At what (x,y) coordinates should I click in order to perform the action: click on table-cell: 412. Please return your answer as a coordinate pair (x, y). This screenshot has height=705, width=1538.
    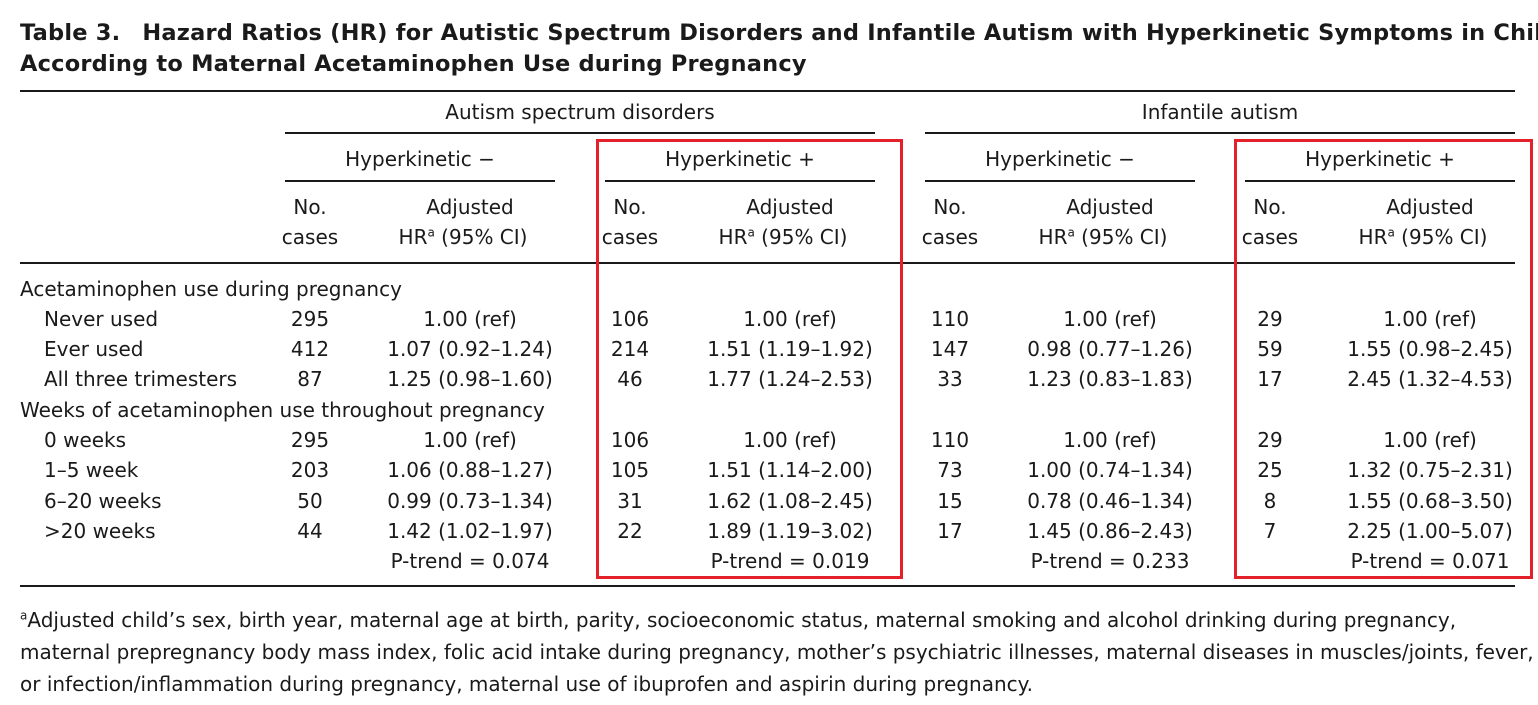
    Looking at the image, I should click on (310, 349).